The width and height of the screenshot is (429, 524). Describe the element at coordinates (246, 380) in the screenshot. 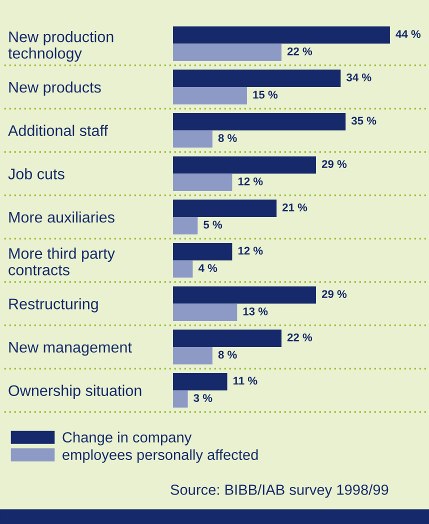

I see `data-label: 11 %` at that location.